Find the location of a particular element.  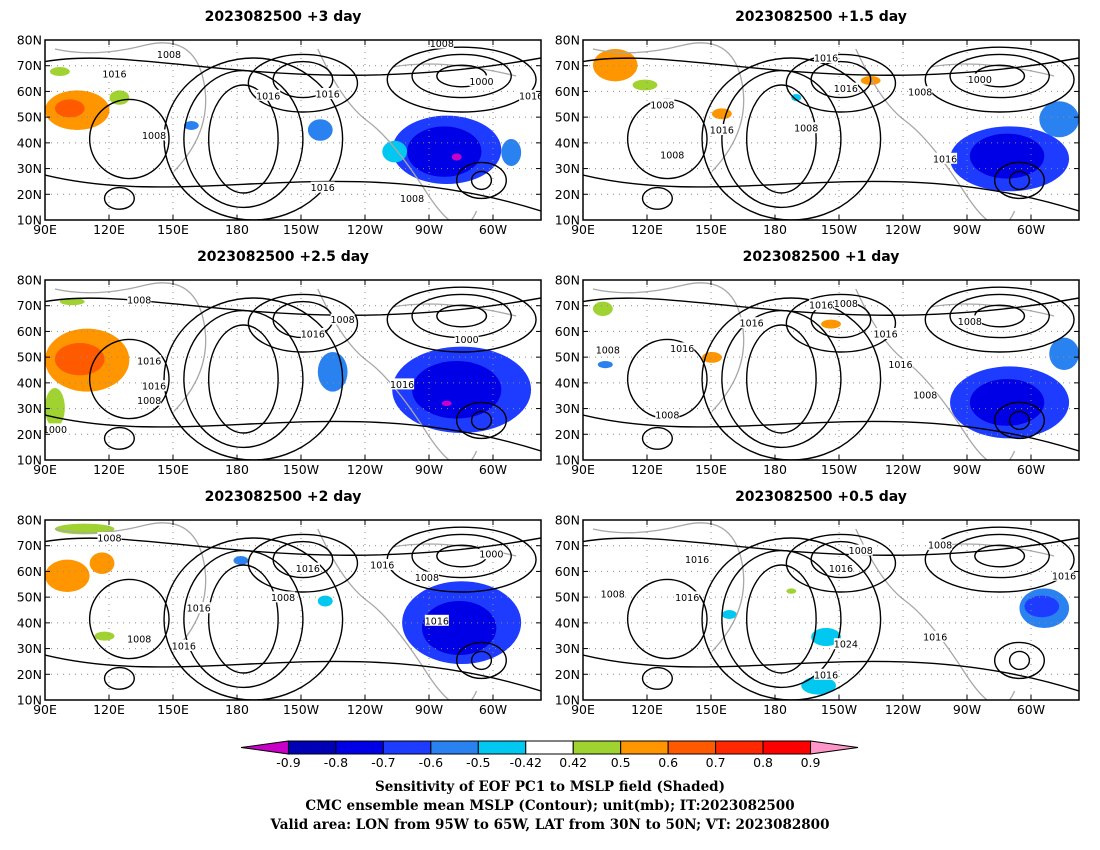

colorbar-label: 0.5 is located at coordinates (621, 762).